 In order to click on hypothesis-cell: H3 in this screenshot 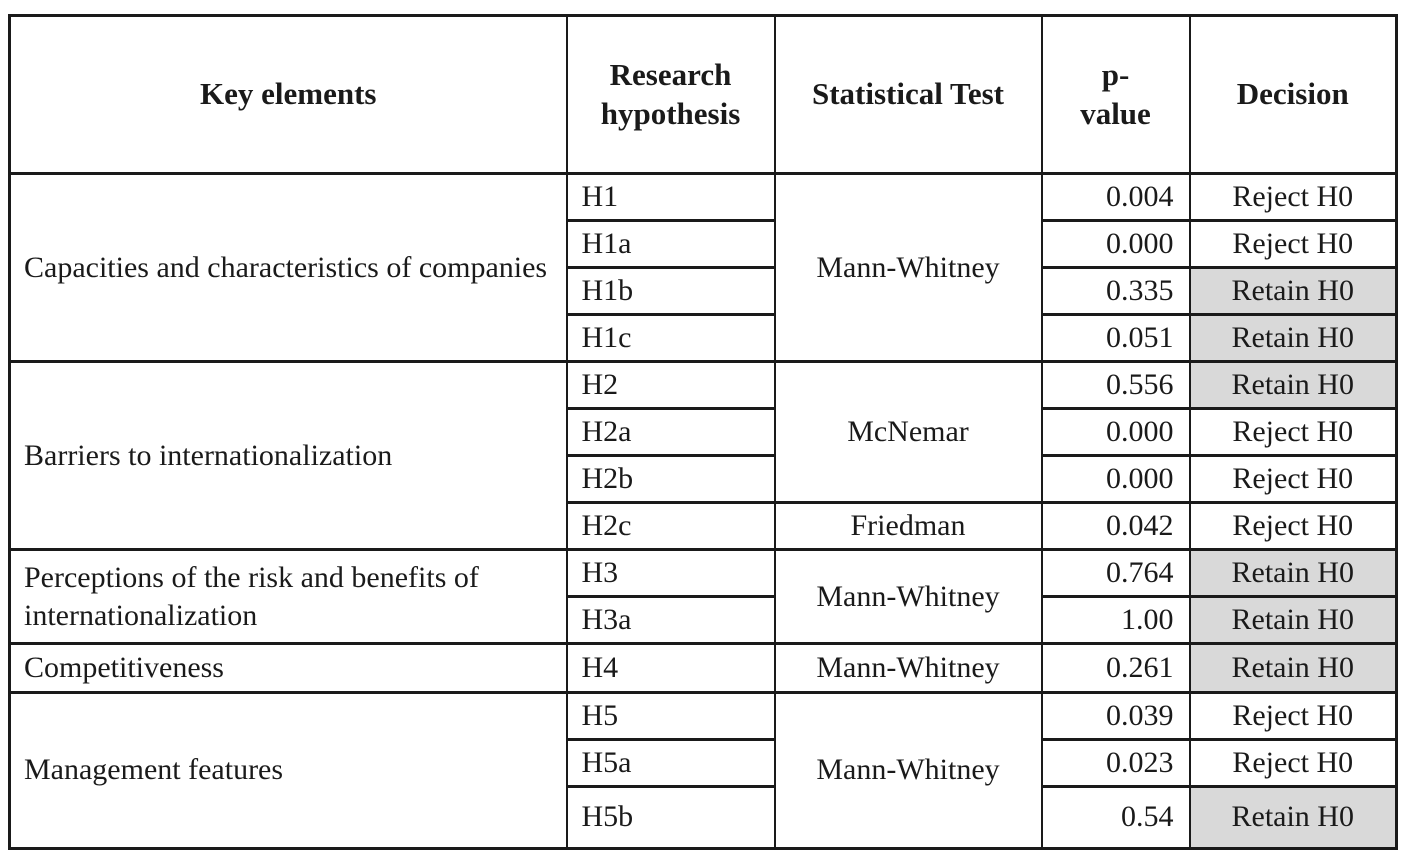, I will do `click(670, 573)`.